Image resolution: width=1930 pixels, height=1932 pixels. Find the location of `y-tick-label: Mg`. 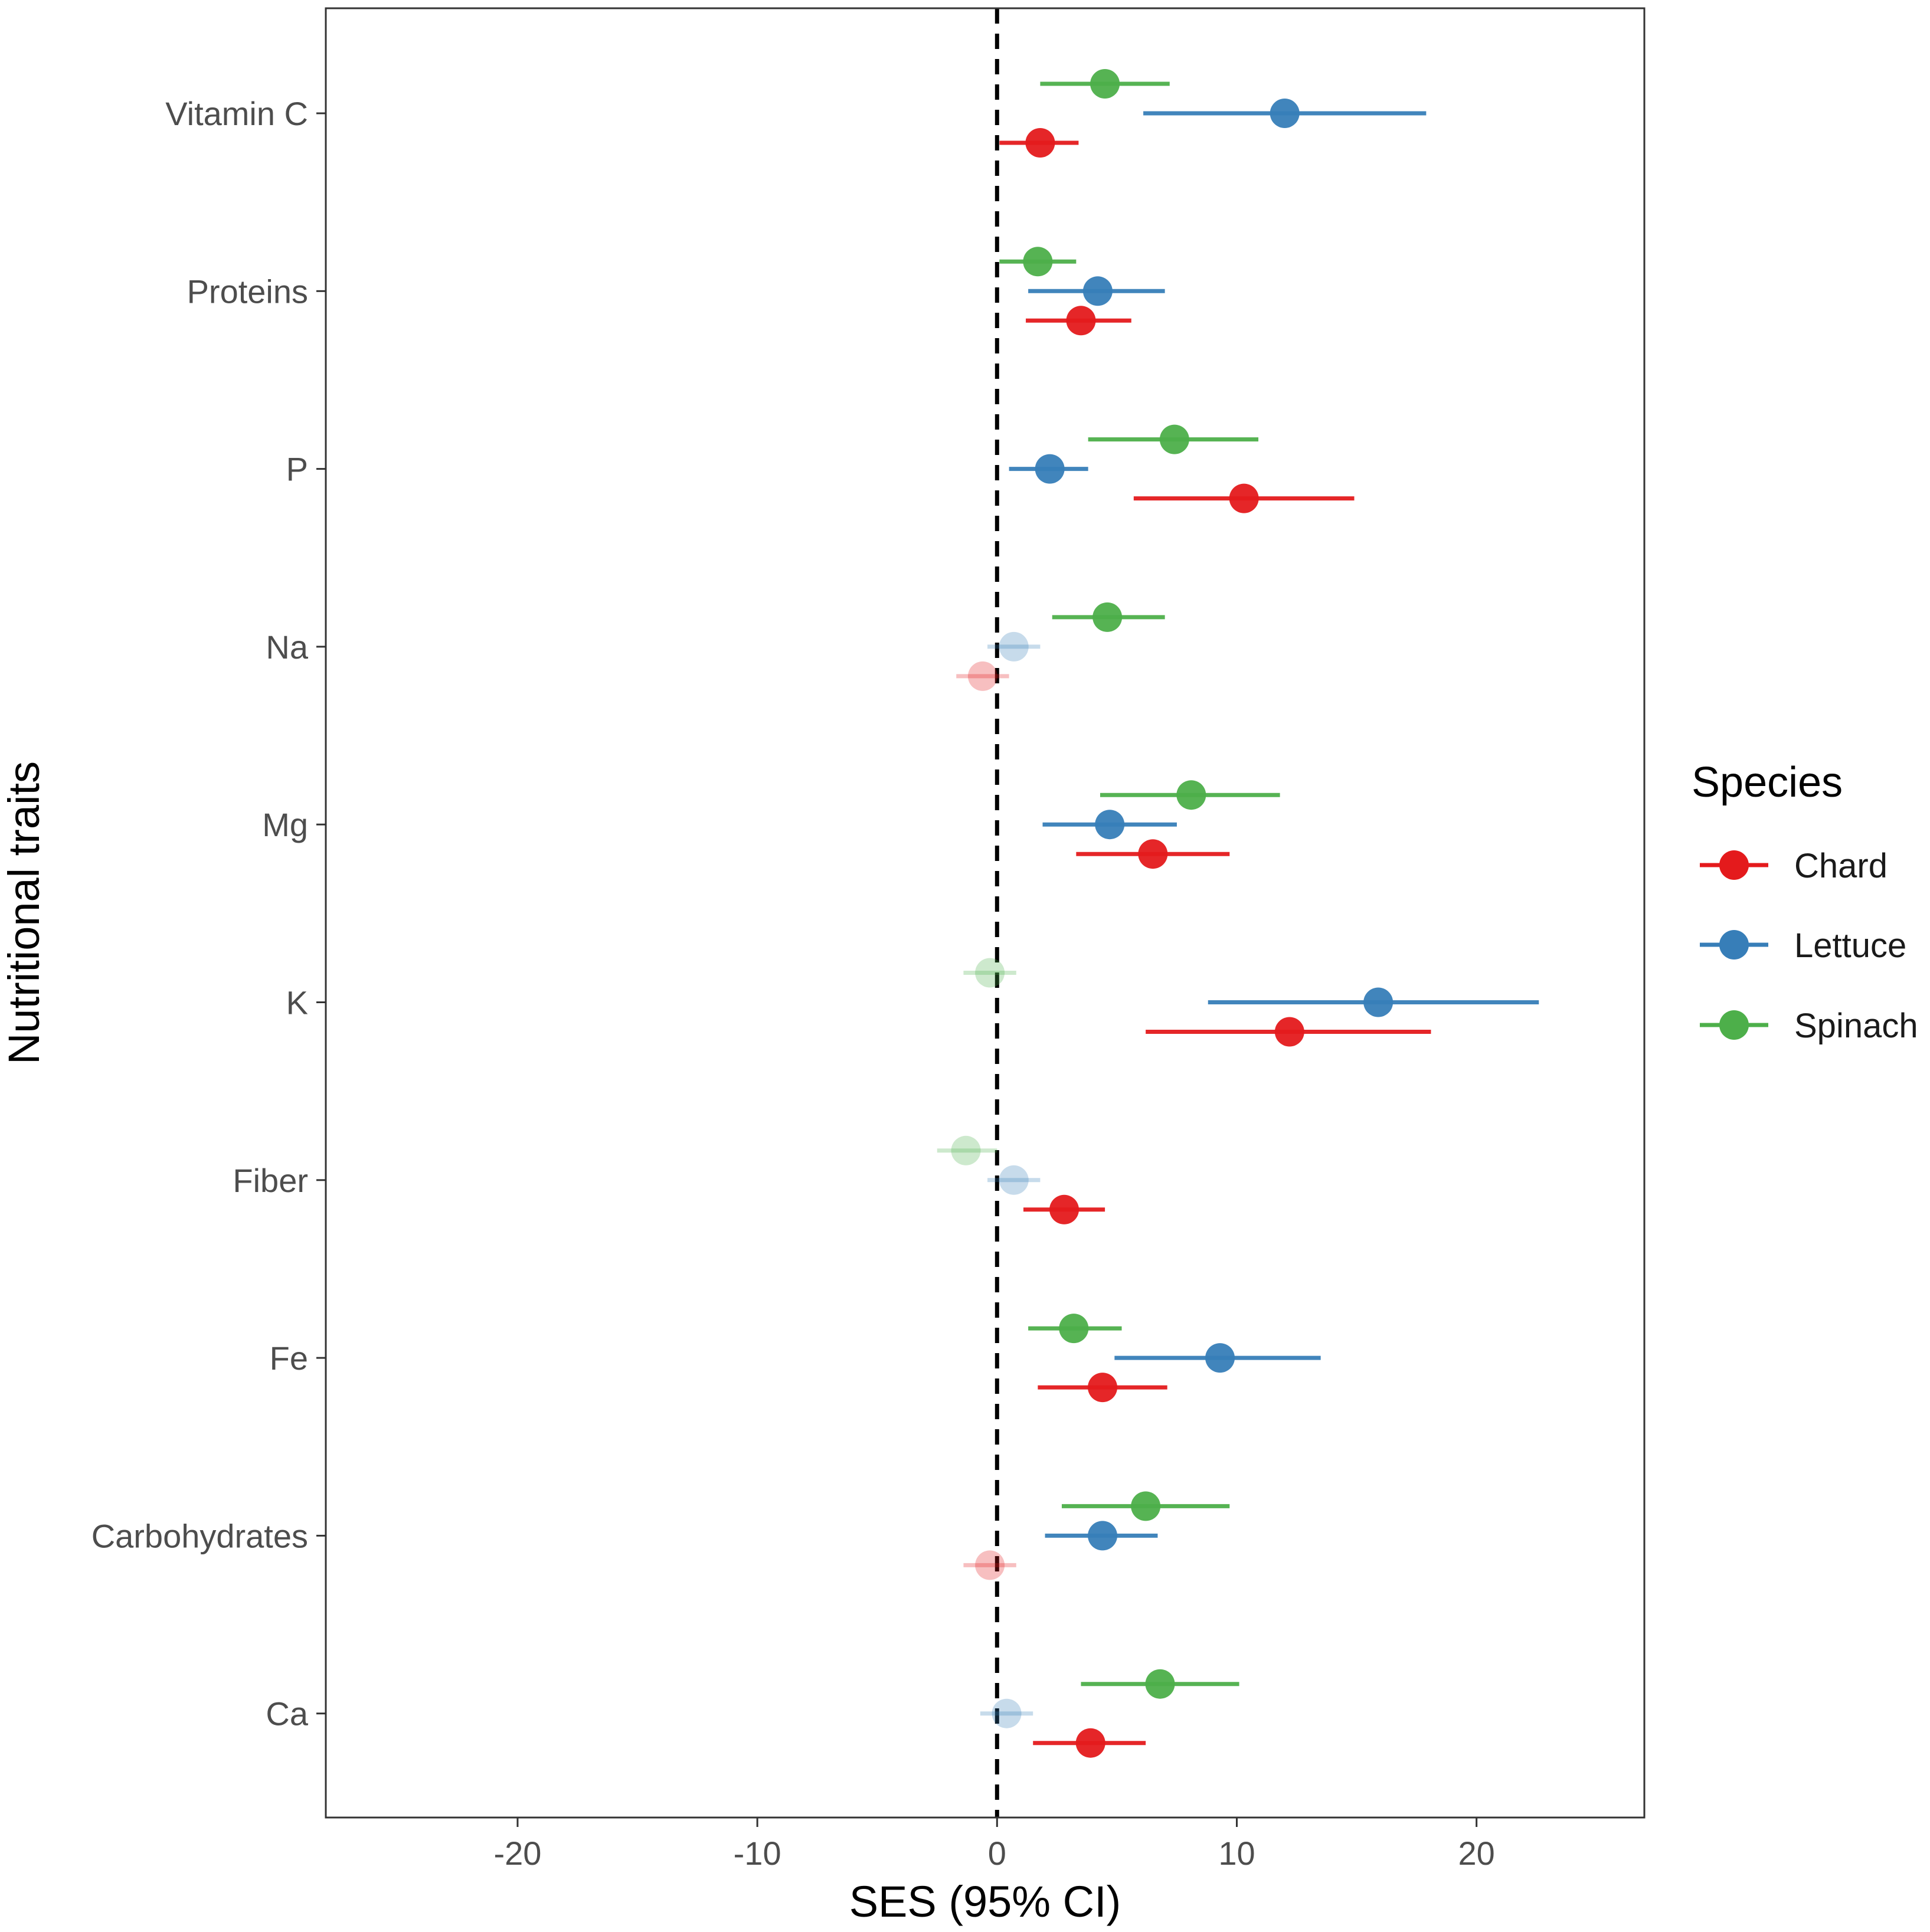

y-tick-label: Mg is located at coordinates (285, 825).